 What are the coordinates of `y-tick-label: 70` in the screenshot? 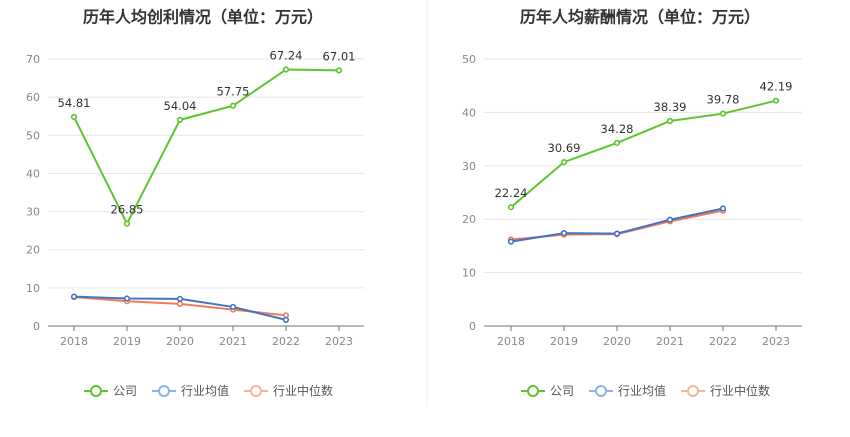 It's located at (33, 59).